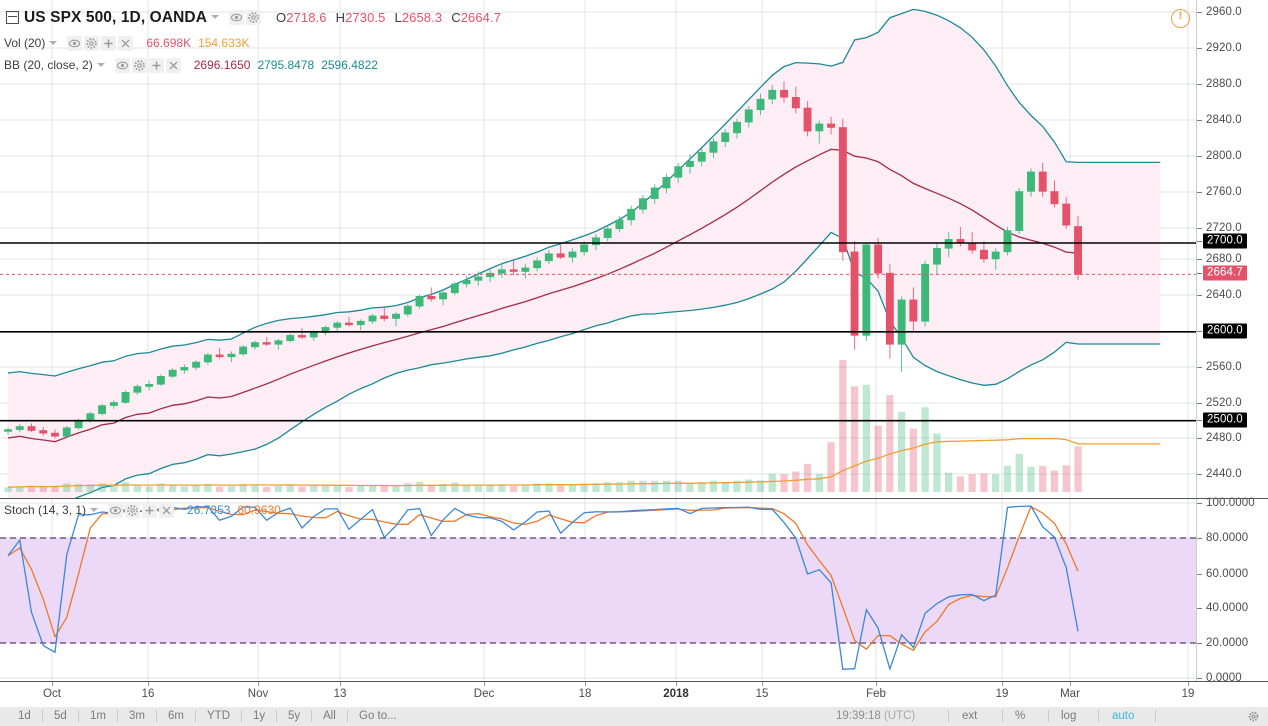  What do you see at coordinates (209, 510) in the screenshot?
I see `stochastic-value-1: 26.7353` at bounding box center [209, 510].